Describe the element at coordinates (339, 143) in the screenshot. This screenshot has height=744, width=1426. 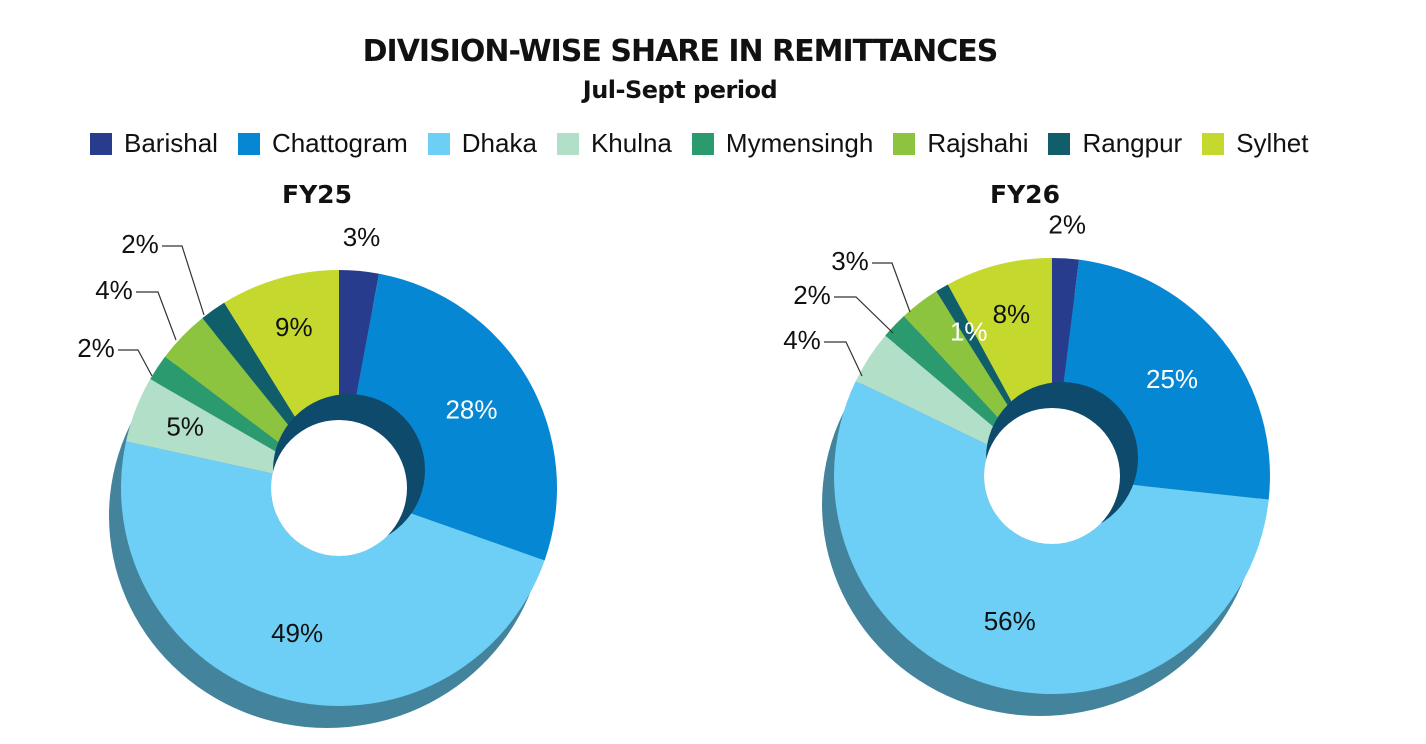
I see `legend-label: Chattogram` at that location.